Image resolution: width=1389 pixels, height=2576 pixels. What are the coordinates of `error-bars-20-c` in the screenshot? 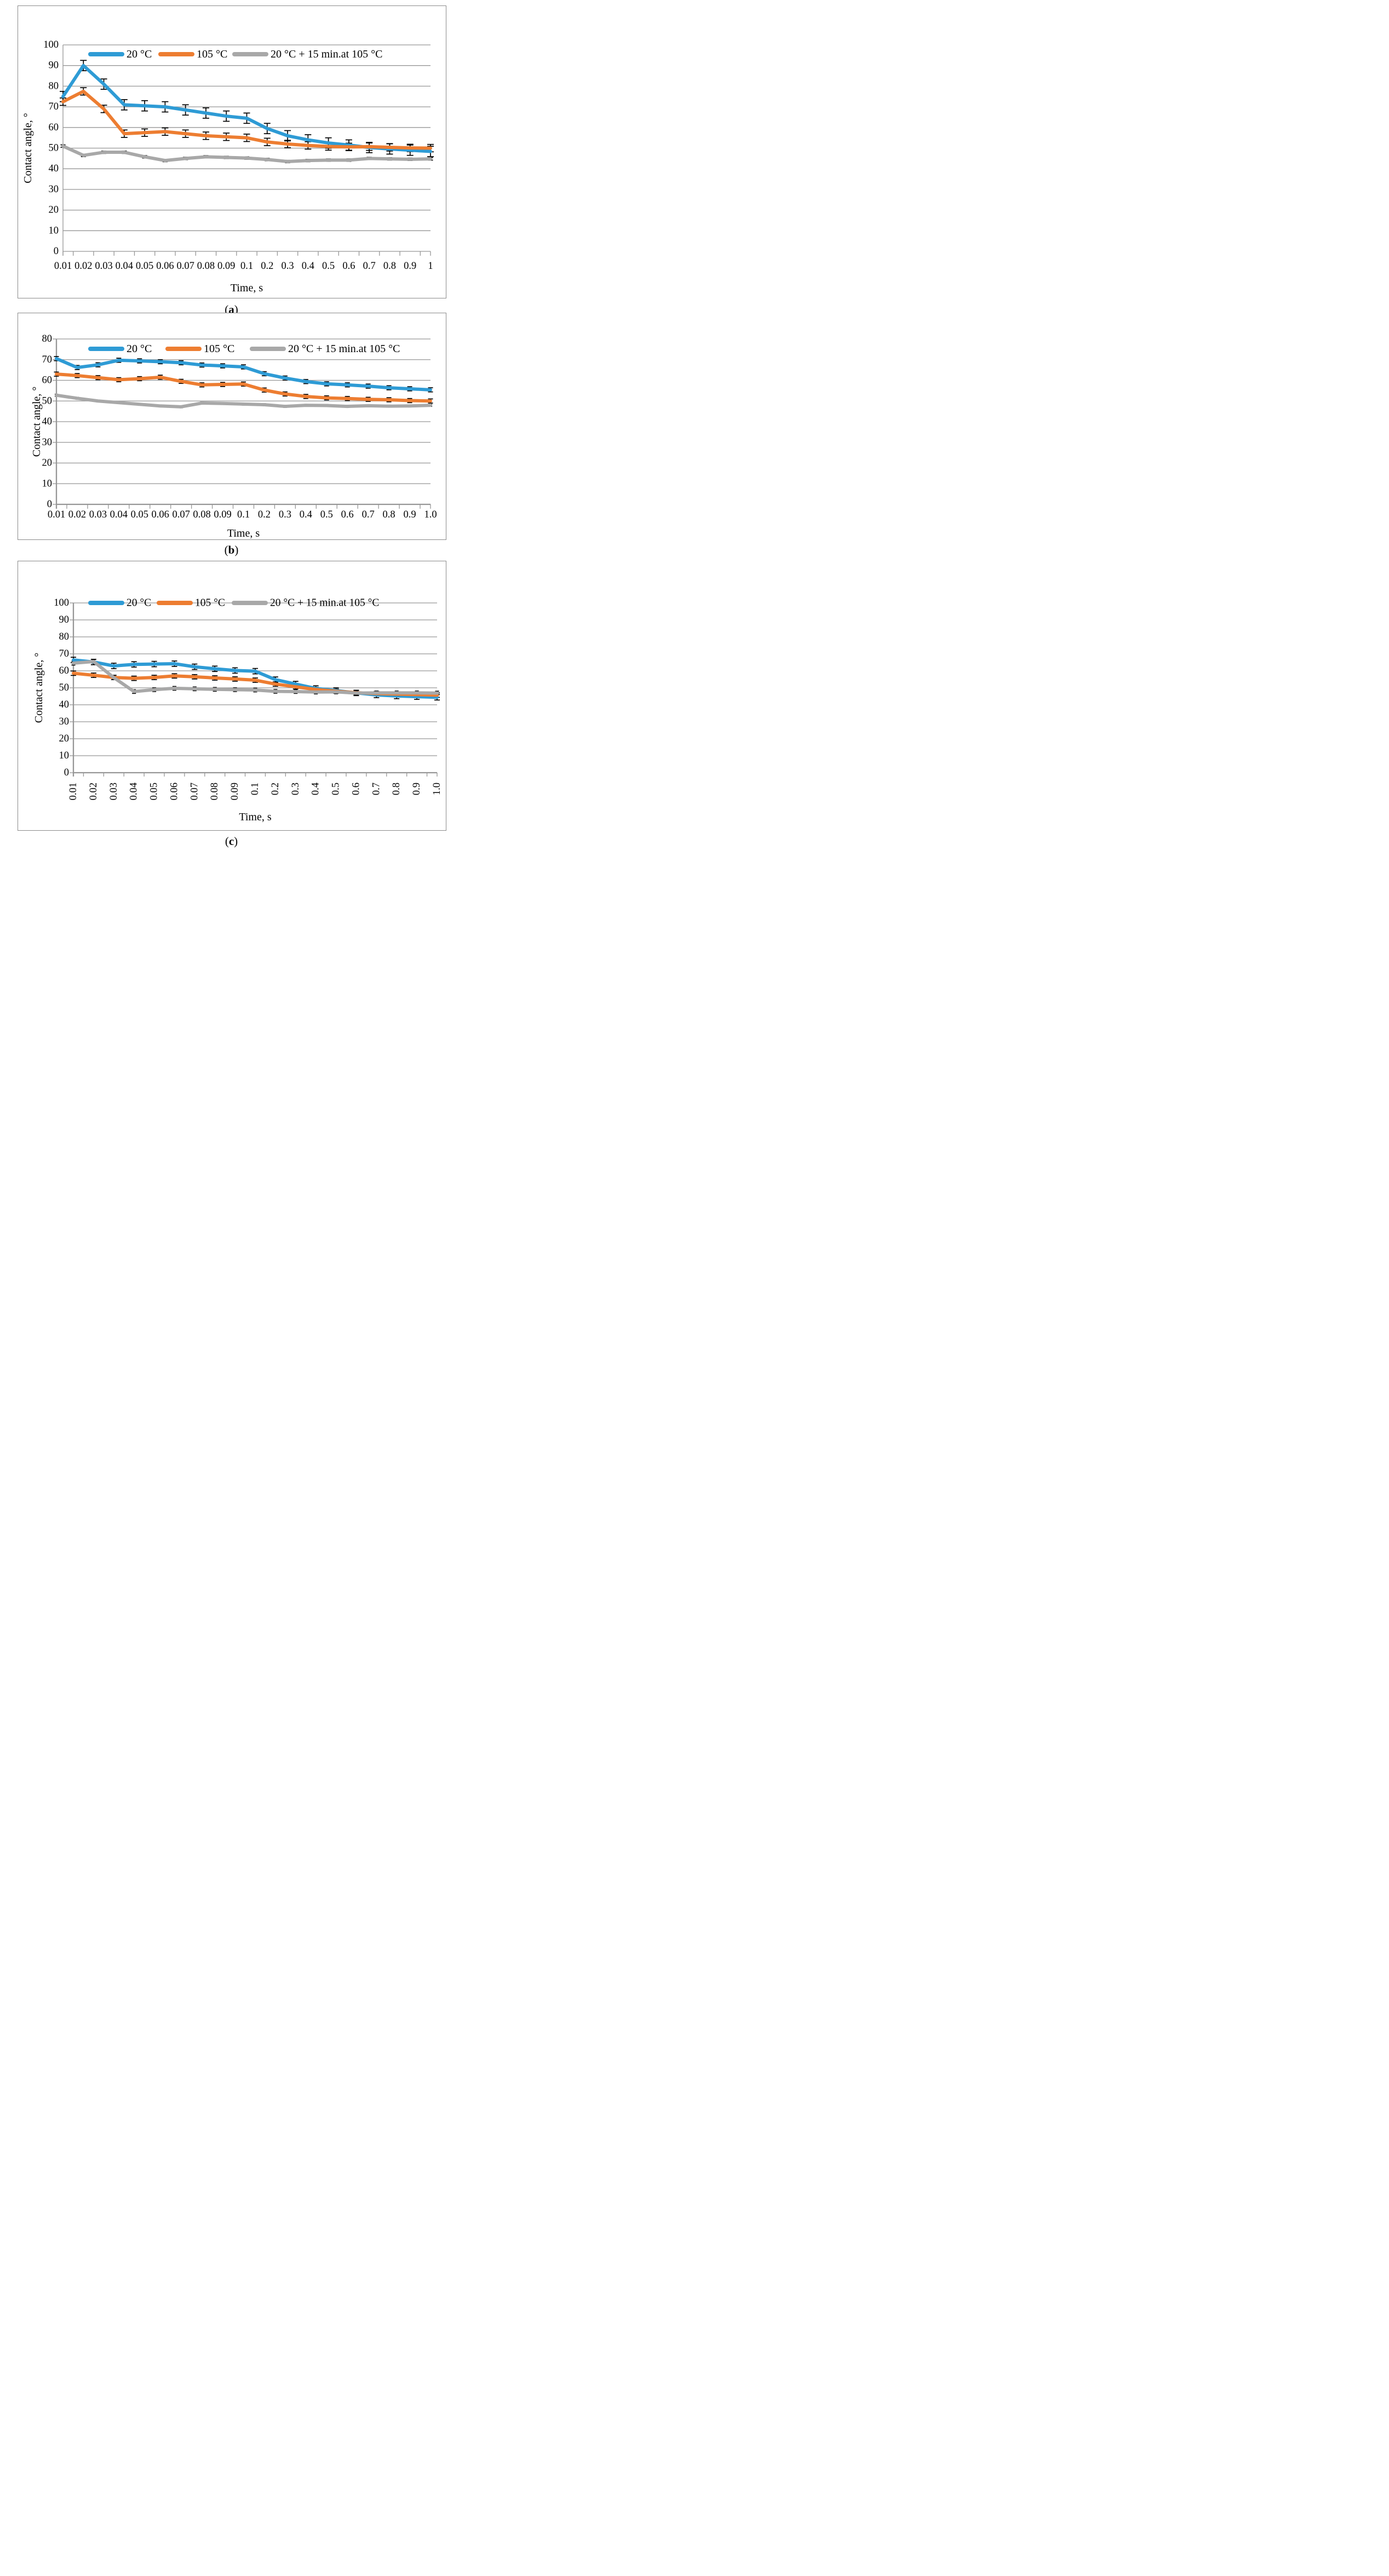 It's located at (247, 108).